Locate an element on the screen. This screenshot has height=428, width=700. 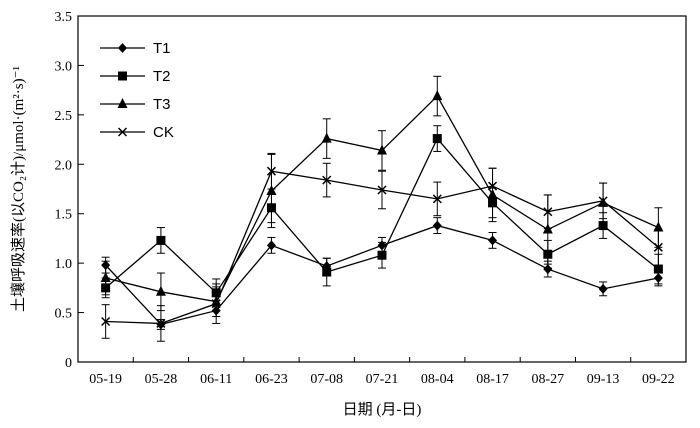
x-axis-title: 日期 (月-日) is located at coordinates (382, 409).